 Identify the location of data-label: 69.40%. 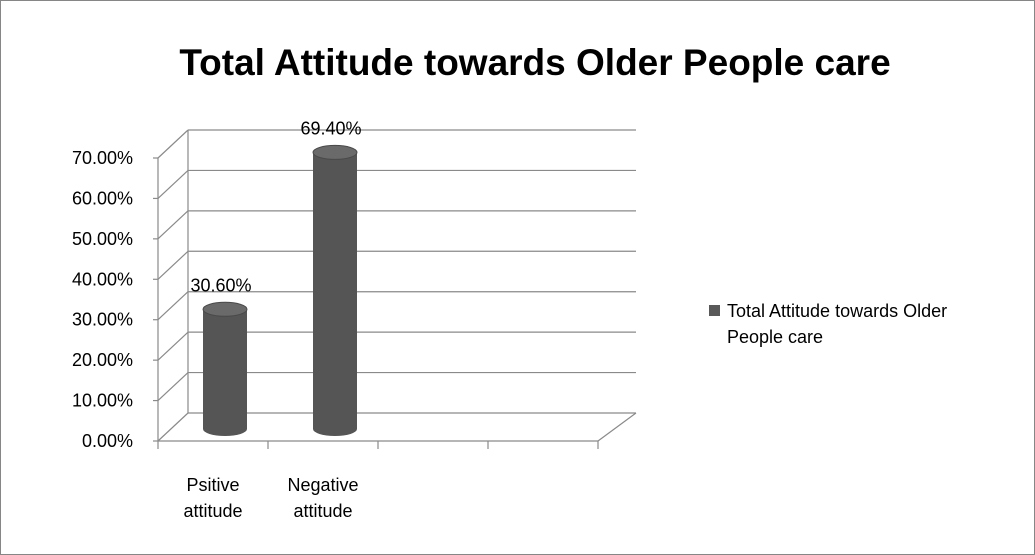
(330, 128).